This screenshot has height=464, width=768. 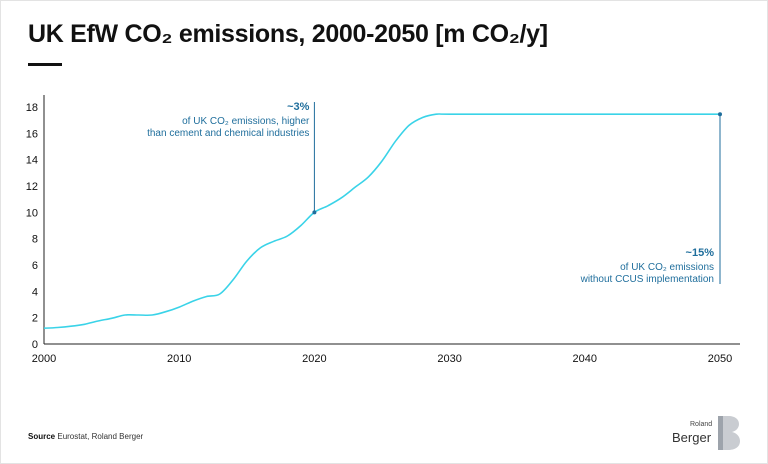 What do you see at coordinates (32, 187) in the screenshot?
I see `y-tick-label: 12` at bounding box center [32, 187].